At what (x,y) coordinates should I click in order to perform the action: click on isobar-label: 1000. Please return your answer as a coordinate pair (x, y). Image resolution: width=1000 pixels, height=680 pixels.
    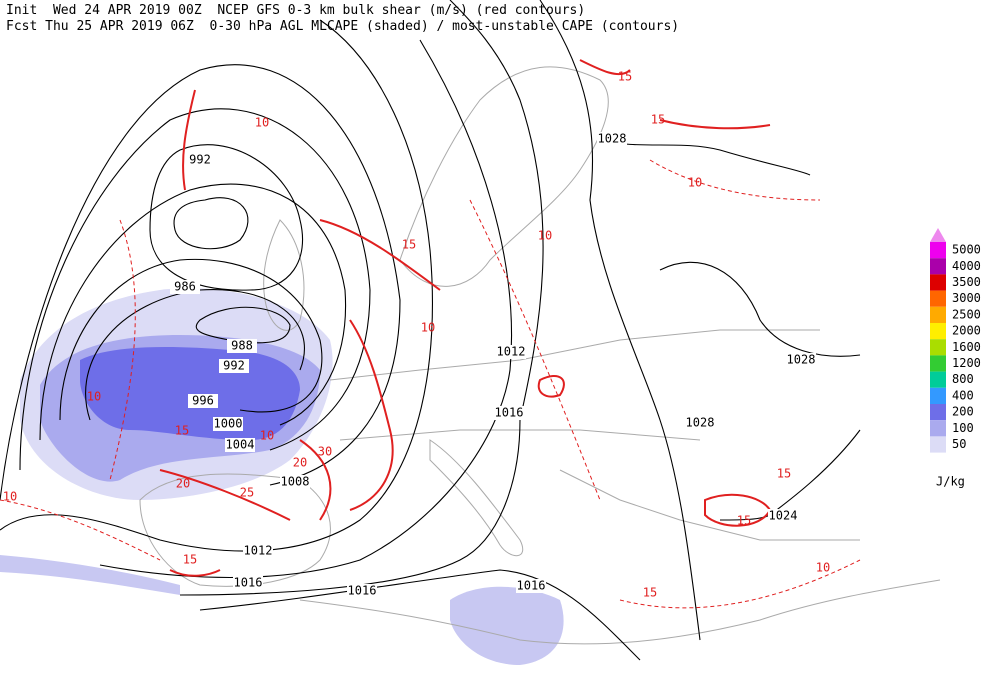
    Looking at the image, I should click on (228, 424).